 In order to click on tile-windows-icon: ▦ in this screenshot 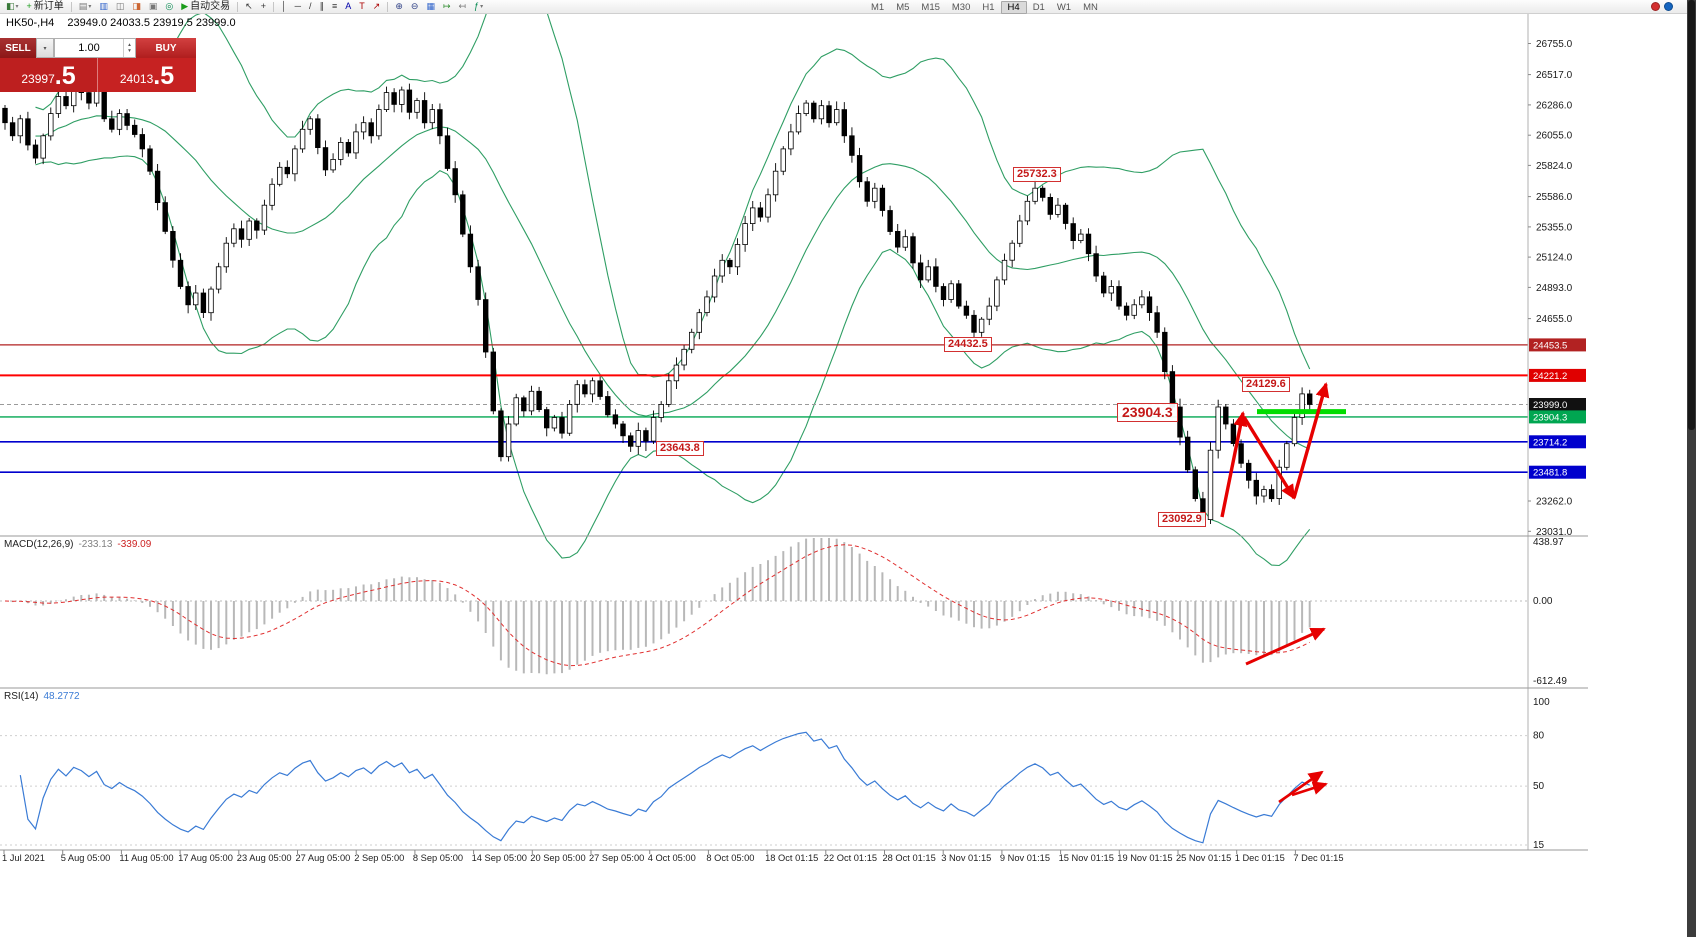, I will do `click(430, 6)`.